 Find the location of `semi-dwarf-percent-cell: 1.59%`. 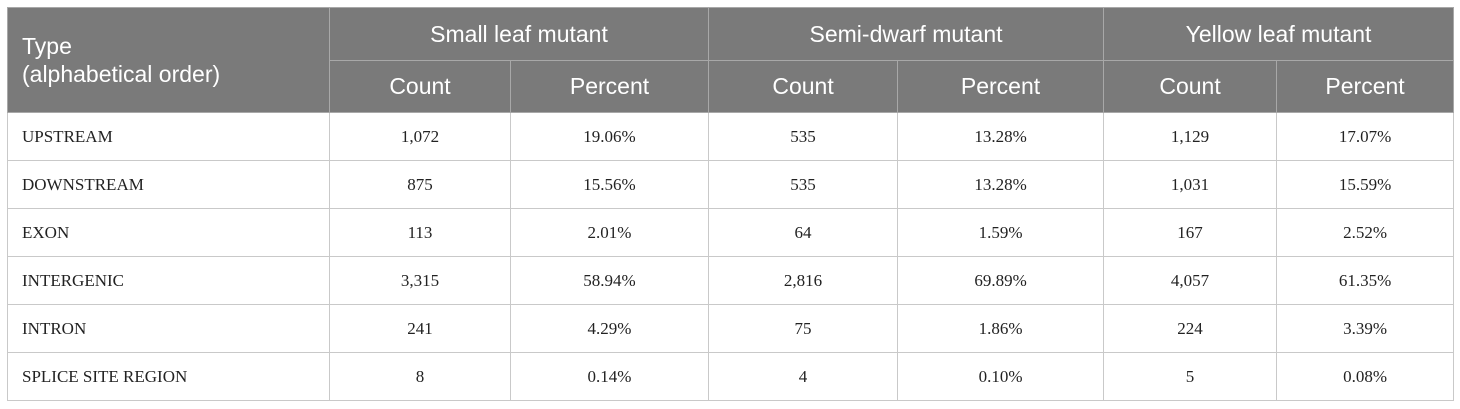

semi-dwarf-percent-cell: 1.59% is located at coordinates (1001, 232).